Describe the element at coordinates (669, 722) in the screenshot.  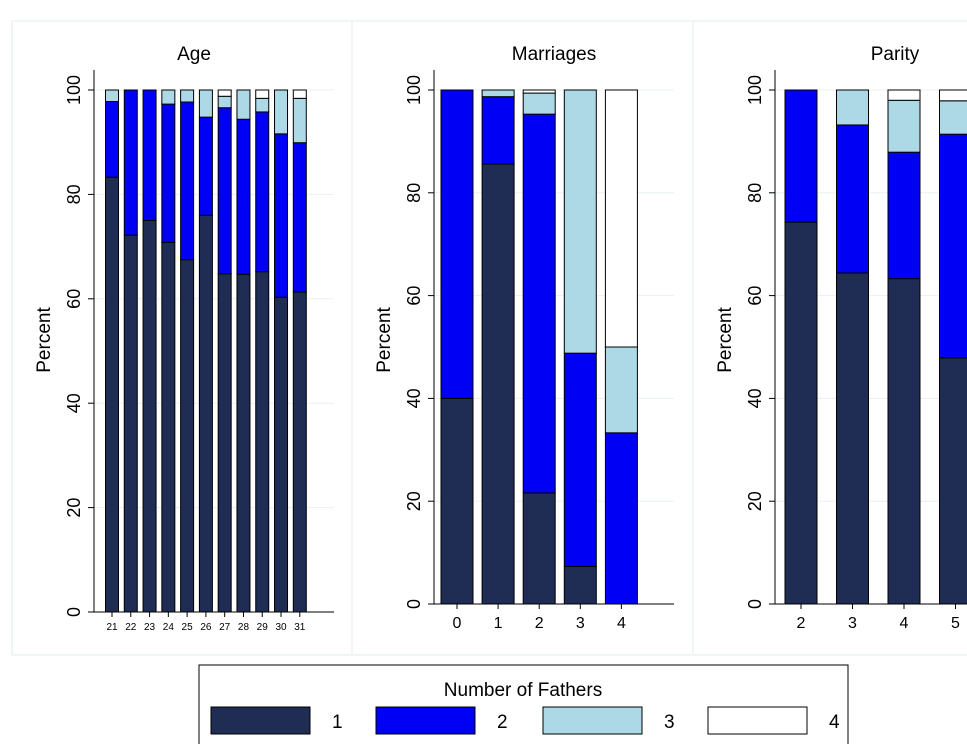
I see `legend-label-3: 3` at that location.